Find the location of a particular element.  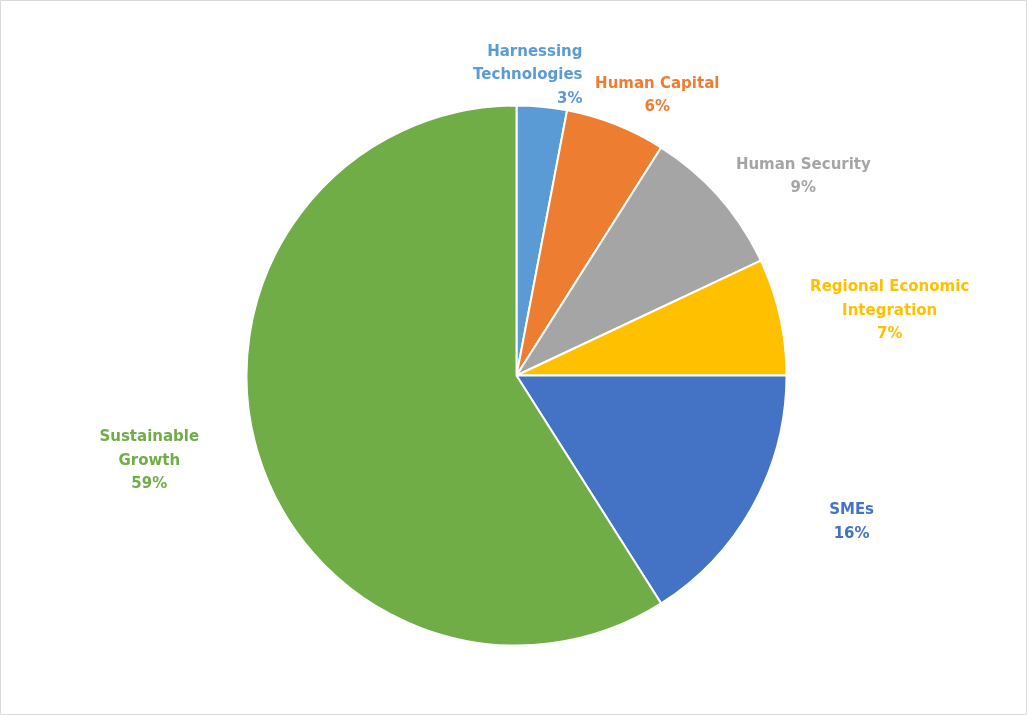

slice-label: Human Security is located at coordinates (803, 163).